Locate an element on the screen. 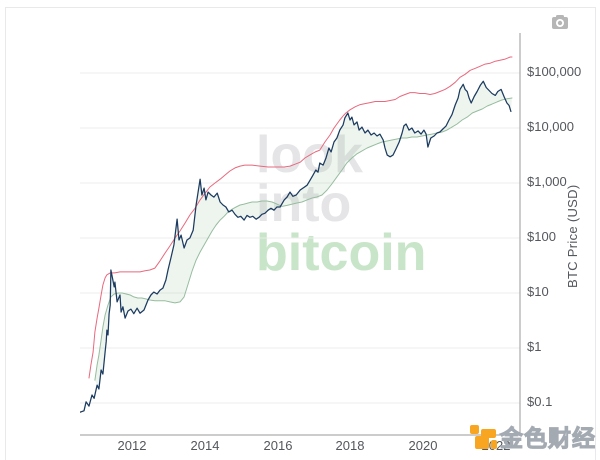  y-tick-label: $1 is located at coordinates (534, 346).